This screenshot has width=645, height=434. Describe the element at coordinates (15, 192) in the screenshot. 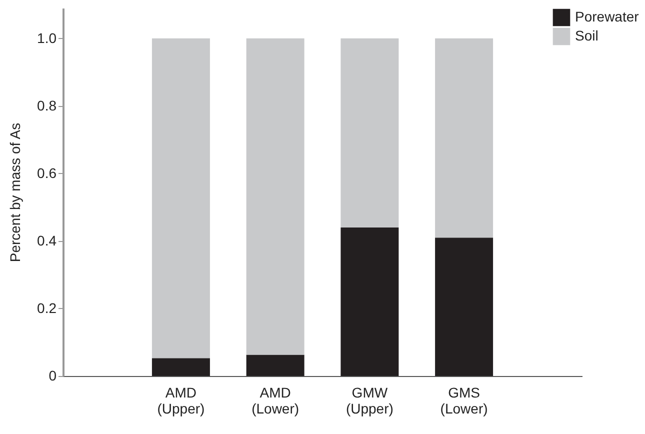

I see `y-axis-title: Percent by mass of As` at that location.